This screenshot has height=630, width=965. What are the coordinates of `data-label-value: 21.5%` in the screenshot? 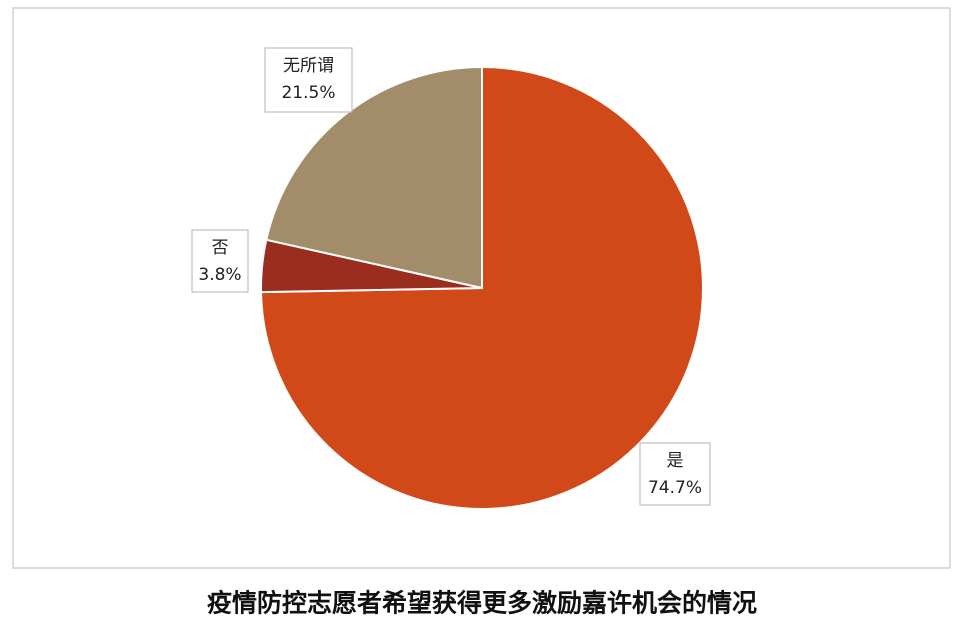 It's located at (308, 93).